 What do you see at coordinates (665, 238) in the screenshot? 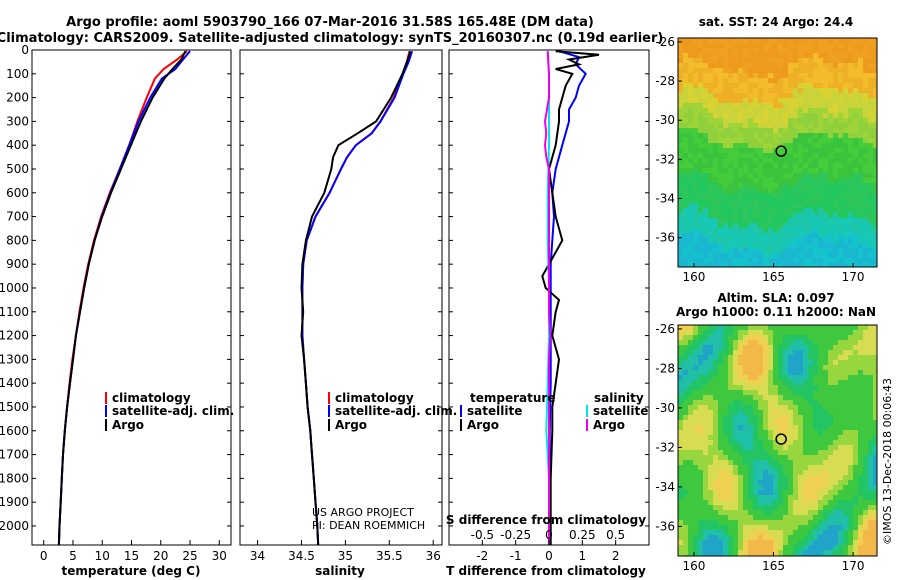
I see `y-tick-label: -36` at bounding box center [665, 238].